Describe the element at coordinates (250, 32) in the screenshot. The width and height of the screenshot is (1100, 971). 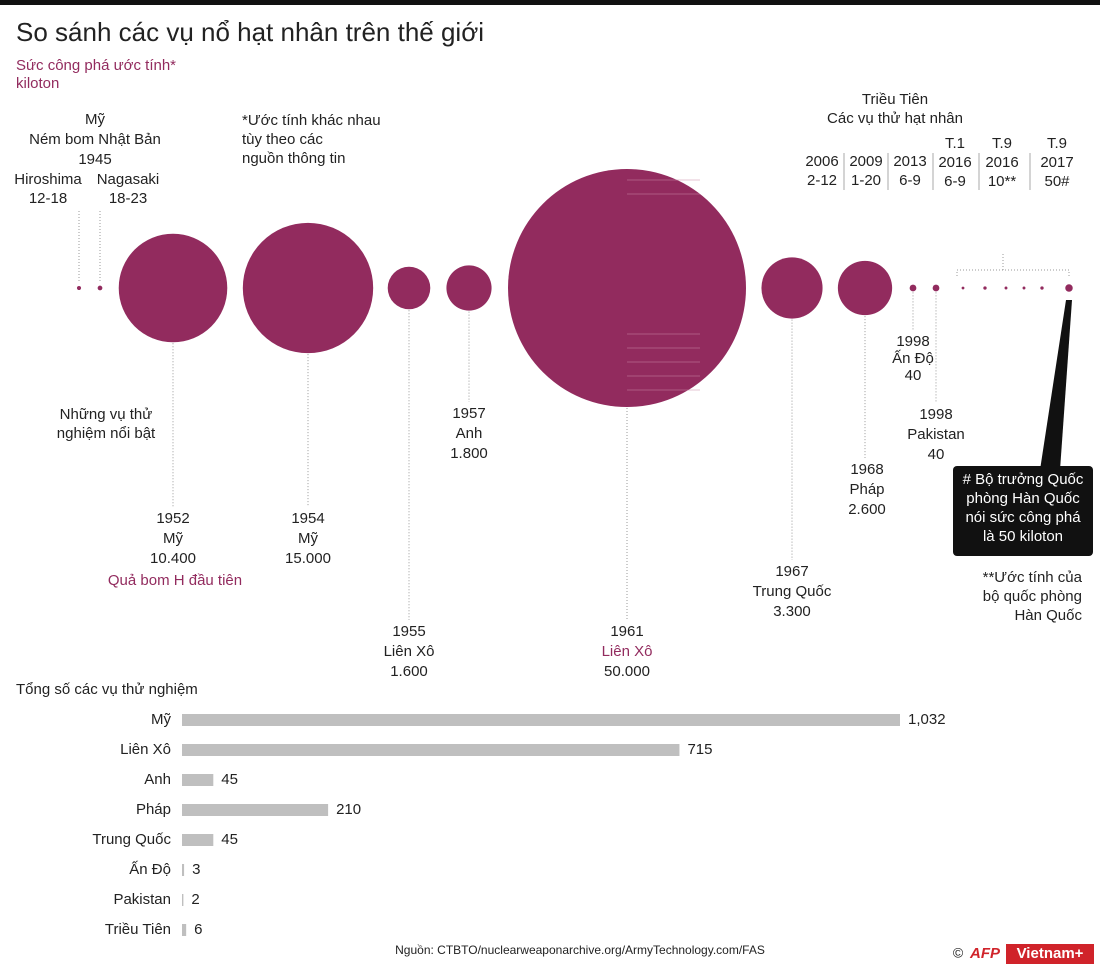
I see `title: So sánh các vụ nổ hạt nhân trên thế giới` at that location.